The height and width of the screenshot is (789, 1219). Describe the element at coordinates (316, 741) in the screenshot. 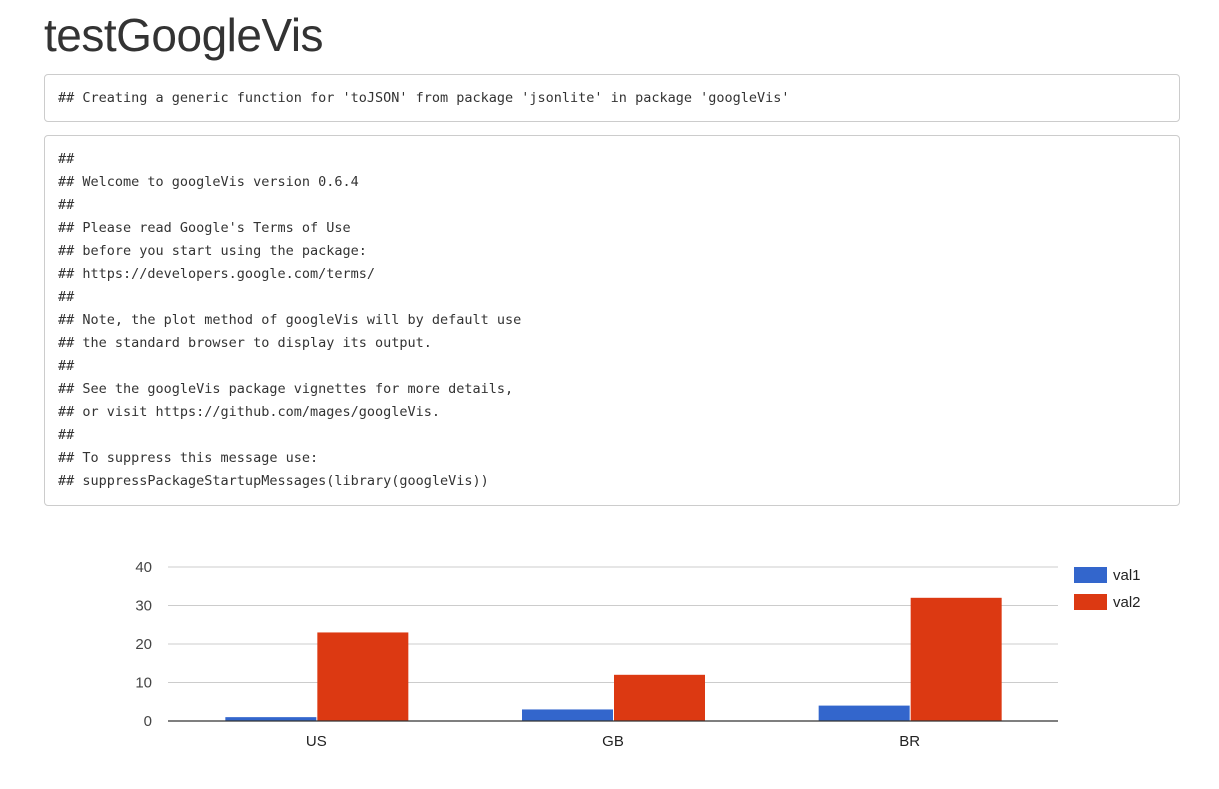

I see `x-tick-label: US` at that location.